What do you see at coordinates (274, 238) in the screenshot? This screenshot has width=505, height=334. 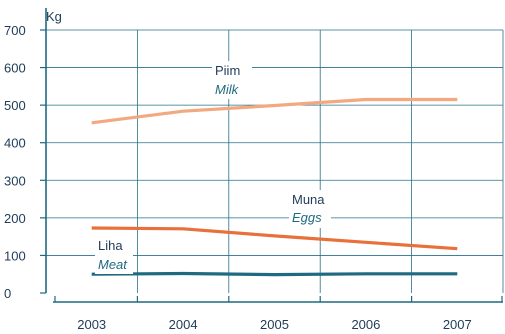 I see `series-line-muna` at bounding box center [274, 238].